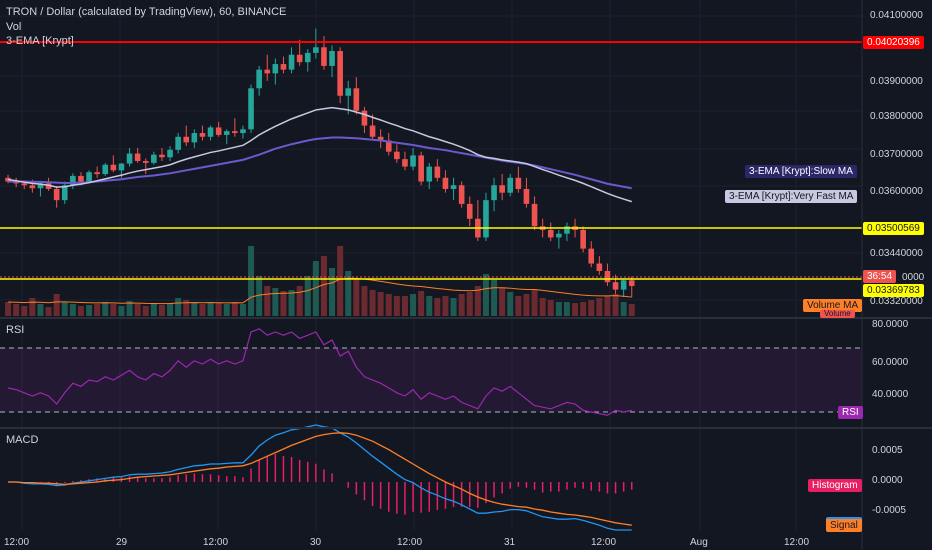  Describe the element at coordinates (122, 542) in the screenshot. I see `time-label-1: 29` at that location.